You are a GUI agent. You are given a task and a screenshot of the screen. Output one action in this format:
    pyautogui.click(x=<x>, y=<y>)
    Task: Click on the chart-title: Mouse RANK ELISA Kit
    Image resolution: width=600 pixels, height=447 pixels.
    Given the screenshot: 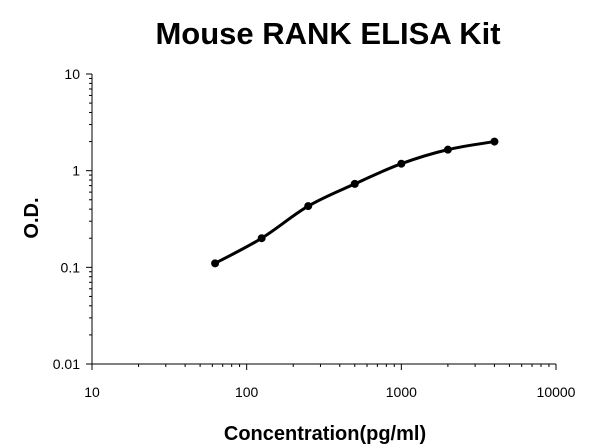 What is the action you would take?
    pyautogui.click(x=327, y=33)
    